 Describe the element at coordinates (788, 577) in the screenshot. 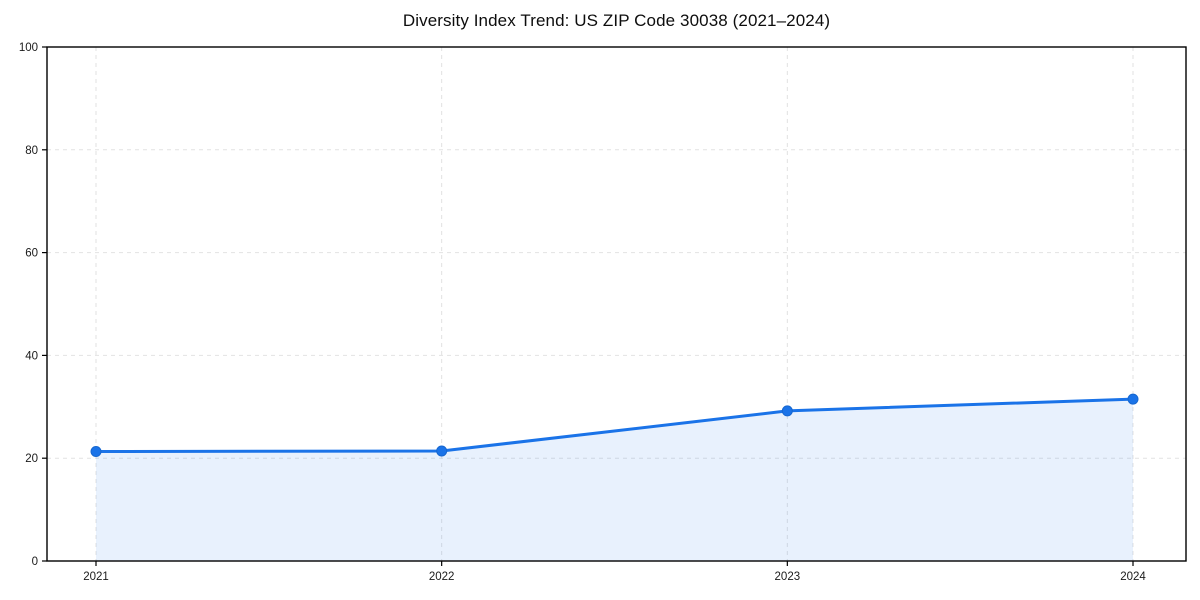

I see `x-tick-label: 2023` at that location.